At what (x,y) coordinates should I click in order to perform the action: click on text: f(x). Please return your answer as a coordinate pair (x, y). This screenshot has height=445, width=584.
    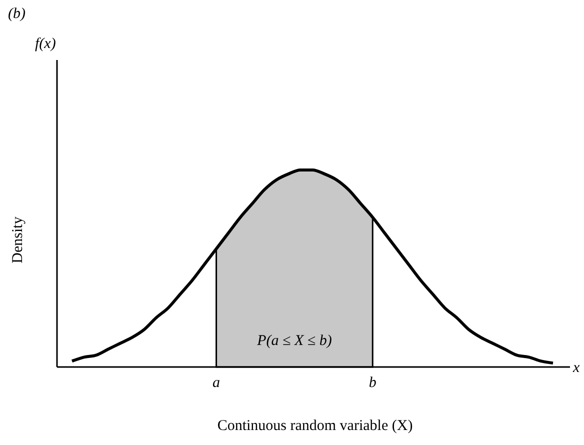
    Looking at the image, I should click on (45, 44).